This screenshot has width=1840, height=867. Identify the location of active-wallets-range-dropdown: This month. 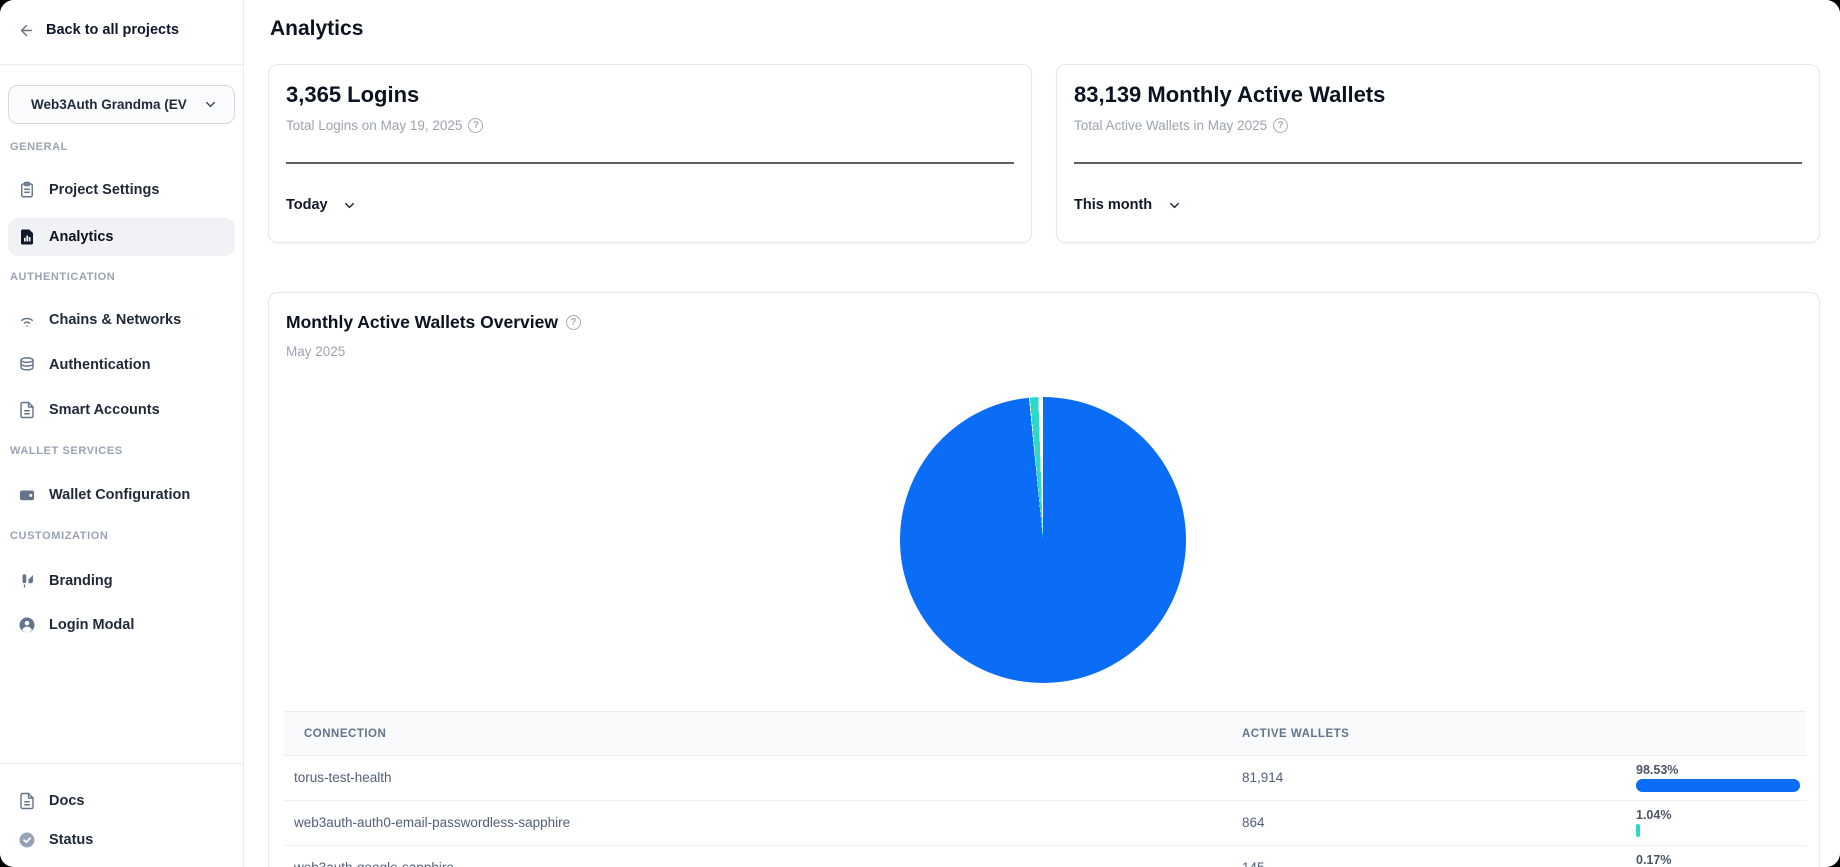
(1129, 205).